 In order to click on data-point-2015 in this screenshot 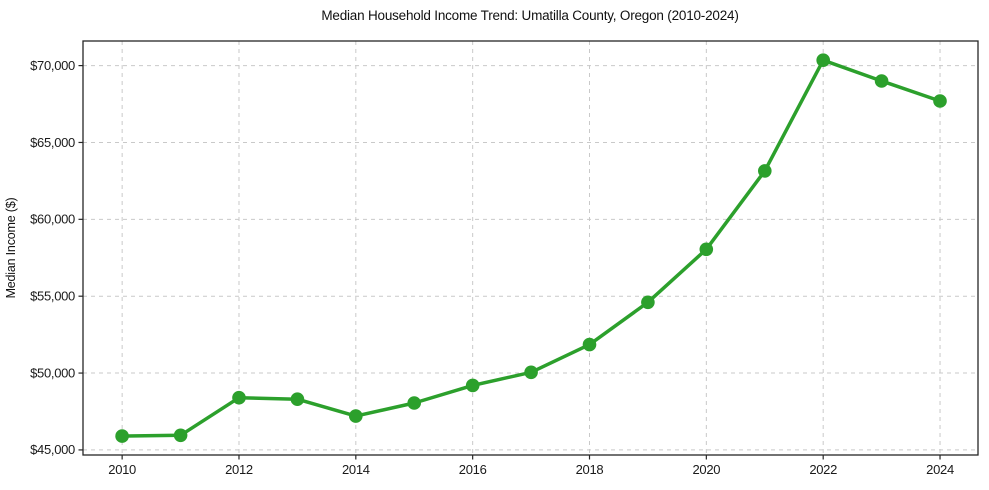, I will do `click(414, 403)`.